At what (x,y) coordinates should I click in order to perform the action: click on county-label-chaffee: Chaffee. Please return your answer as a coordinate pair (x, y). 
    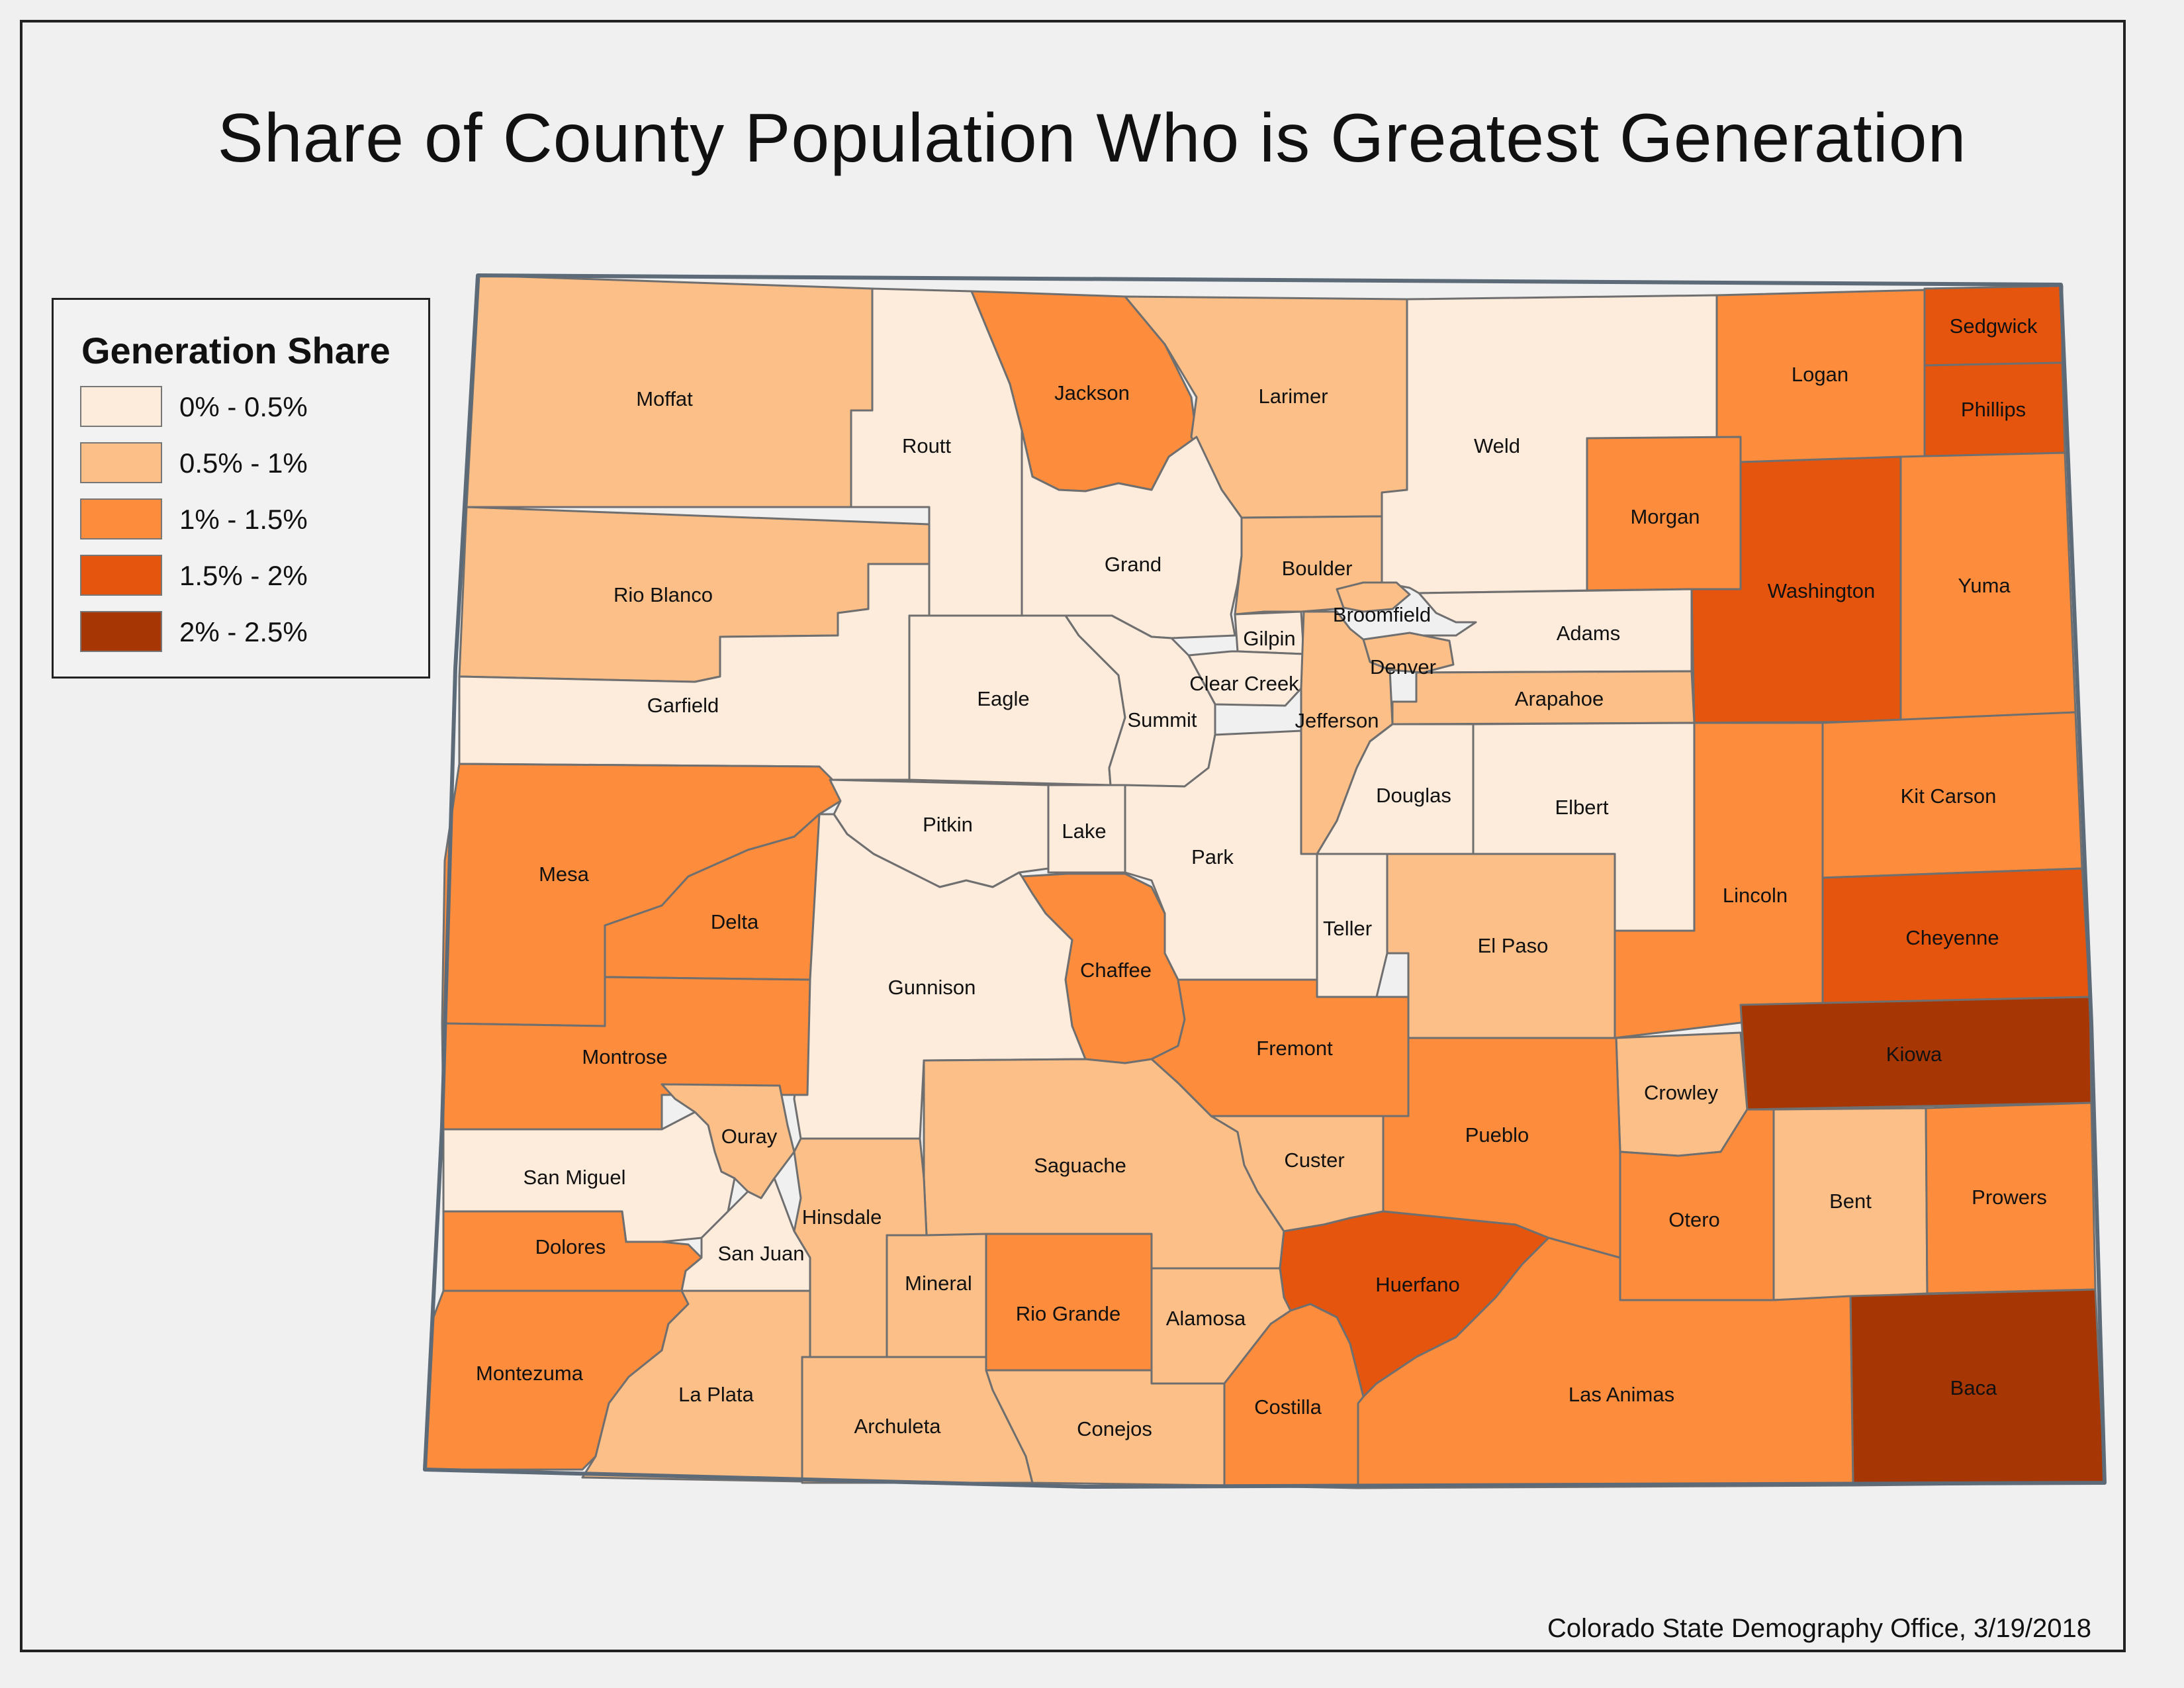
    Looking at the image, I should click on (1116, 970).